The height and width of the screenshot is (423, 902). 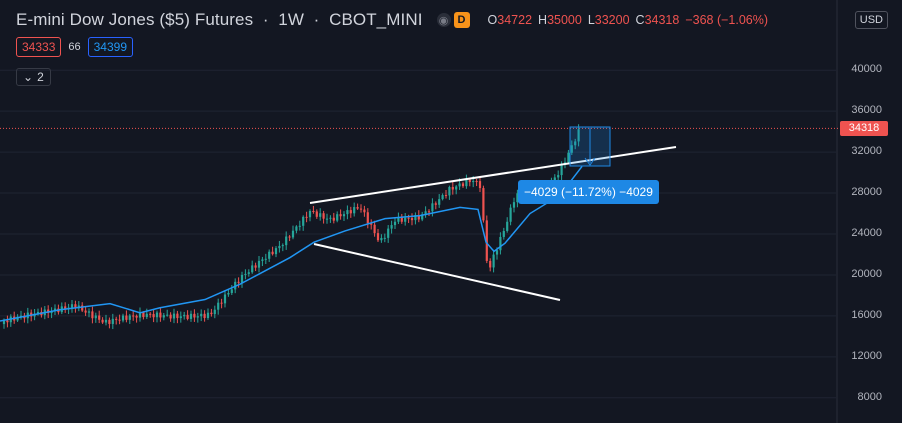 What do you see at coordinates (866, 355) in the screenshot?
I see `axis-tick-label: 12000` at bounding box center [866, 355].